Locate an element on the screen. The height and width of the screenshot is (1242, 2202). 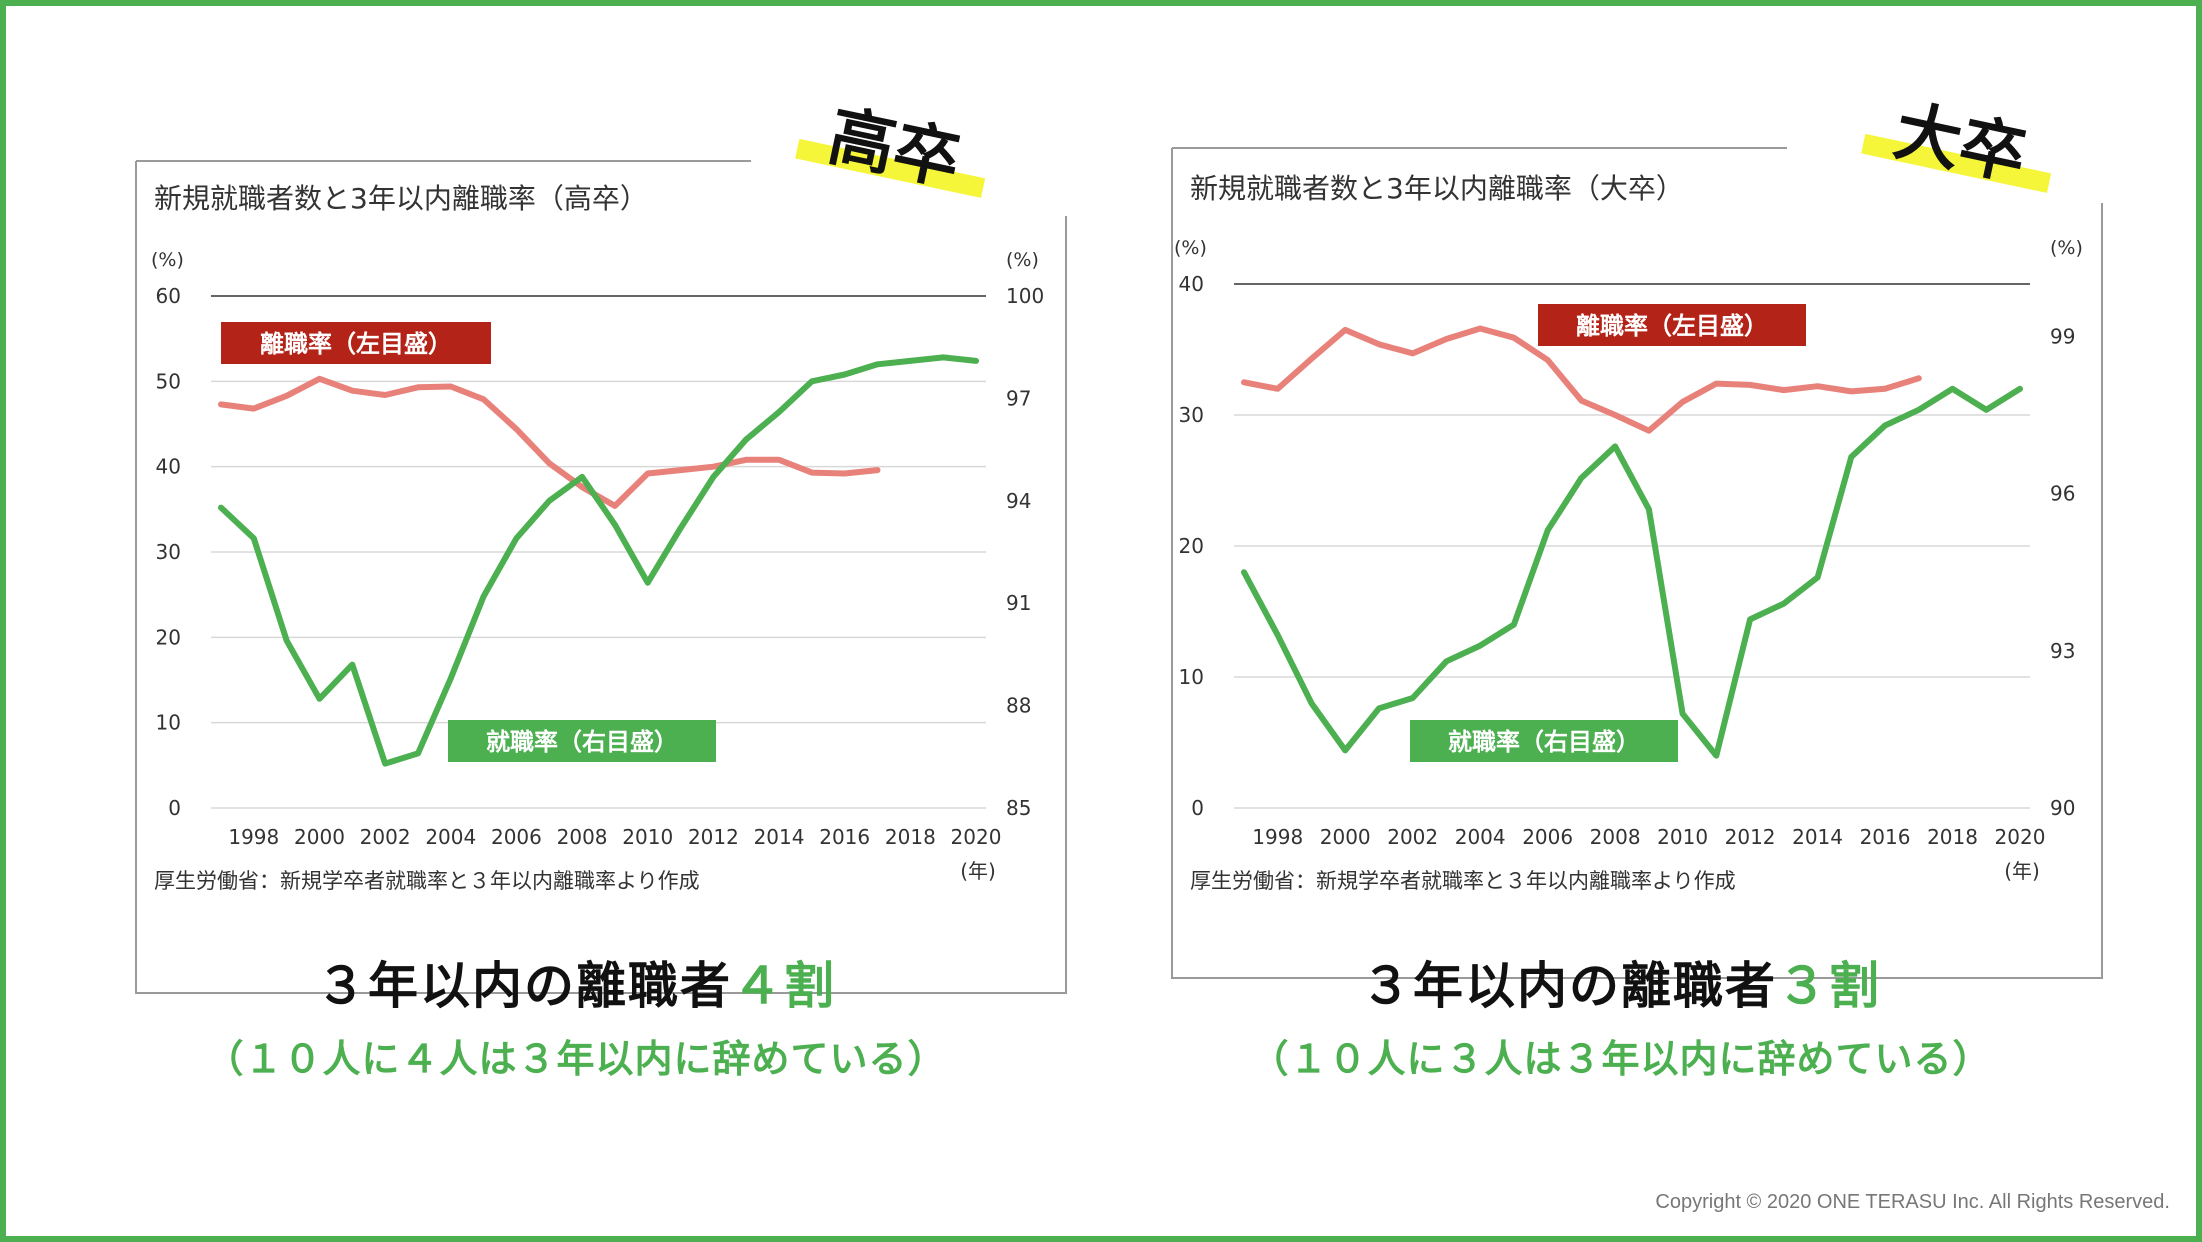
right-tick-label: 93 is located at coordinates (2062, 651).